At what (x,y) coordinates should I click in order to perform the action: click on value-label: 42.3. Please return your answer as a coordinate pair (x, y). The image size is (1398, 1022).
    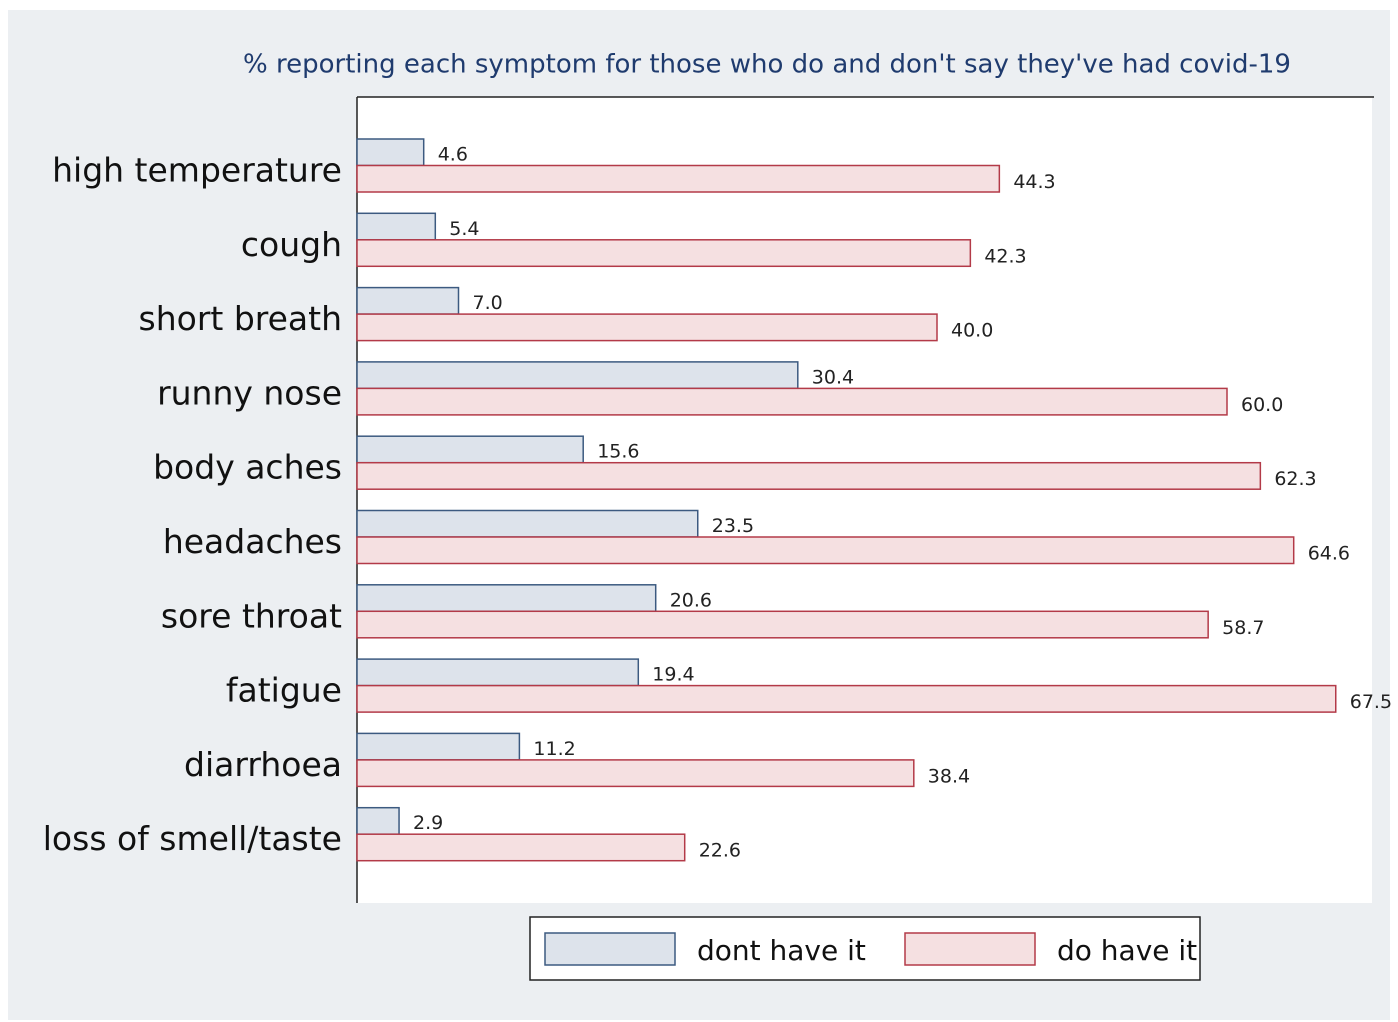
    Looking at the image, I should click on (1005, 256).